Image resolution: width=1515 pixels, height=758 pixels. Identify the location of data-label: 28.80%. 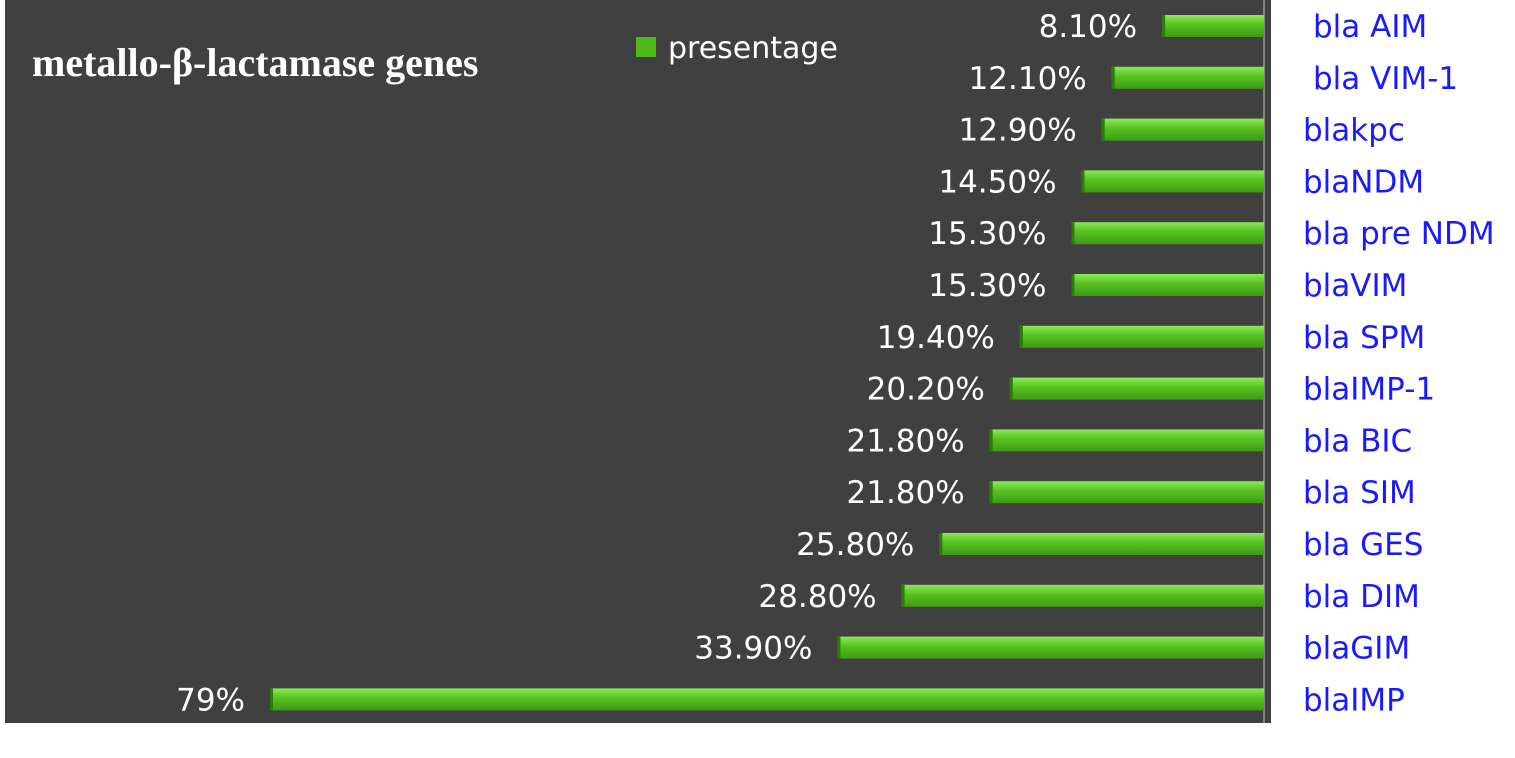
(817, 597).